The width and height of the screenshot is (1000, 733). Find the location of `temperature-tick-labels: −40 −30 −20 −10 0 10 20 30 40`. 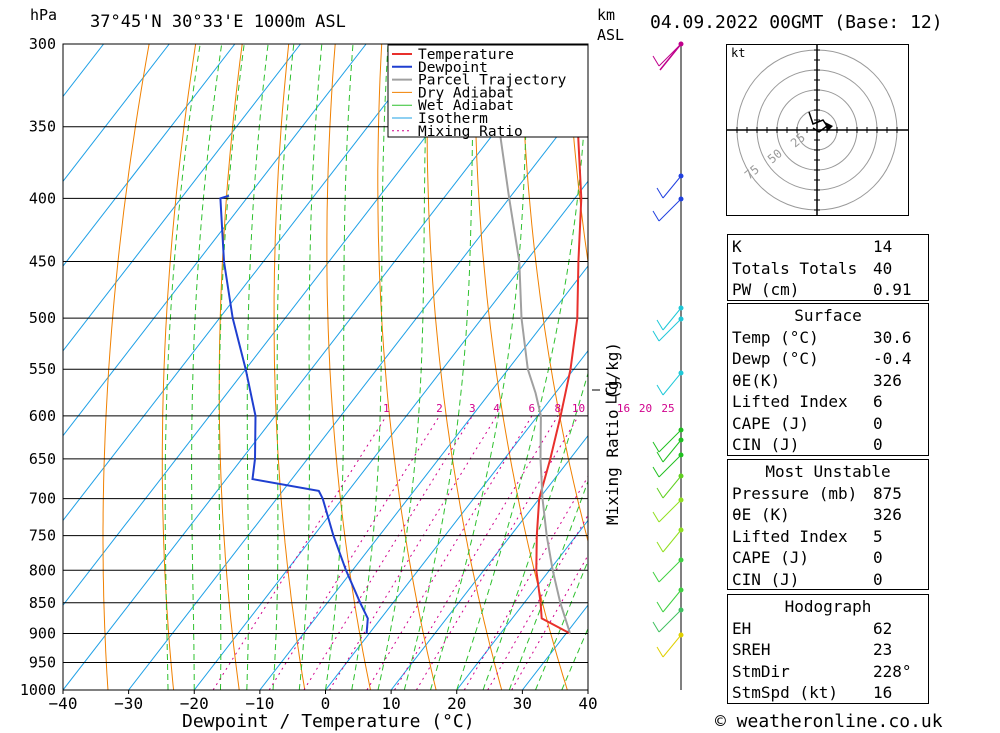

temperature-tick-labels: −40 −30 −20 −10 0 10 20 30 40 is located at coordinates (323, 701).